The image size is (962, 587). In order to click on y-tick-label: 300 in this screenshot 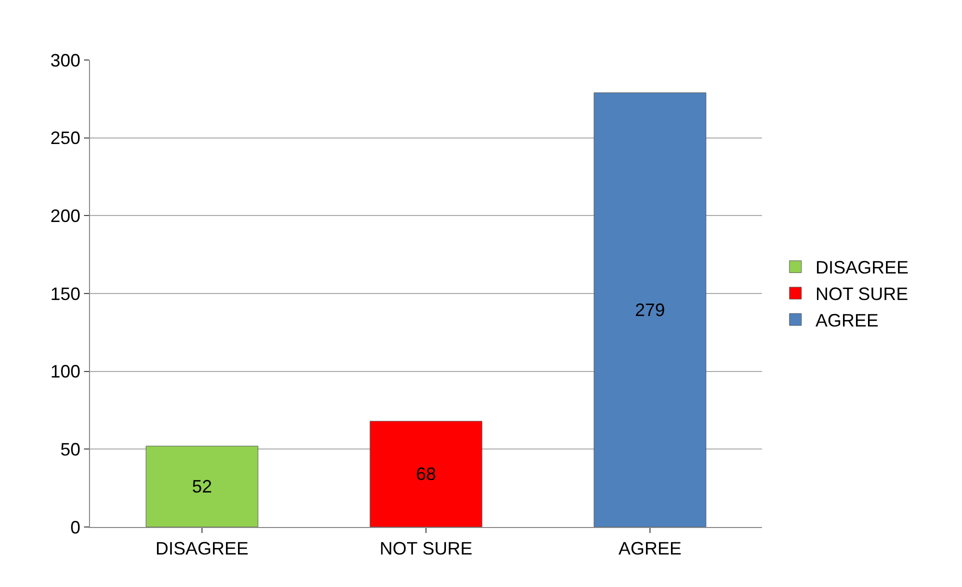, I will do `click(65, 60)`.